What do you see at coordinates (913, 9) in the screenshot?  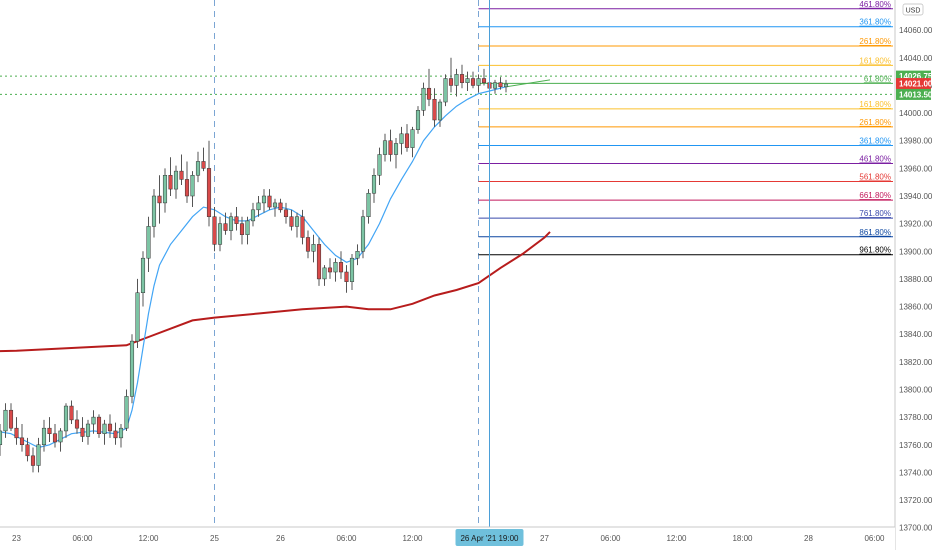 I see `currency-box` at bounding box center [913, 9].